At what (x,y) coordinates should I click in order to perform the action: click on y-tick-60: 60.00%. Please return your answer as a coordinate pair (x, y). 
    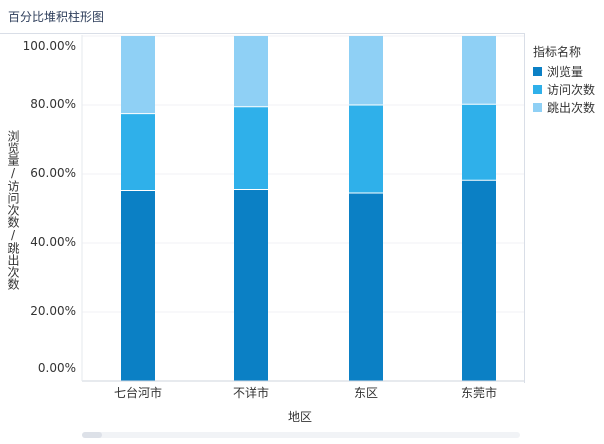
    Looking at the image, I should click on (53, 173).